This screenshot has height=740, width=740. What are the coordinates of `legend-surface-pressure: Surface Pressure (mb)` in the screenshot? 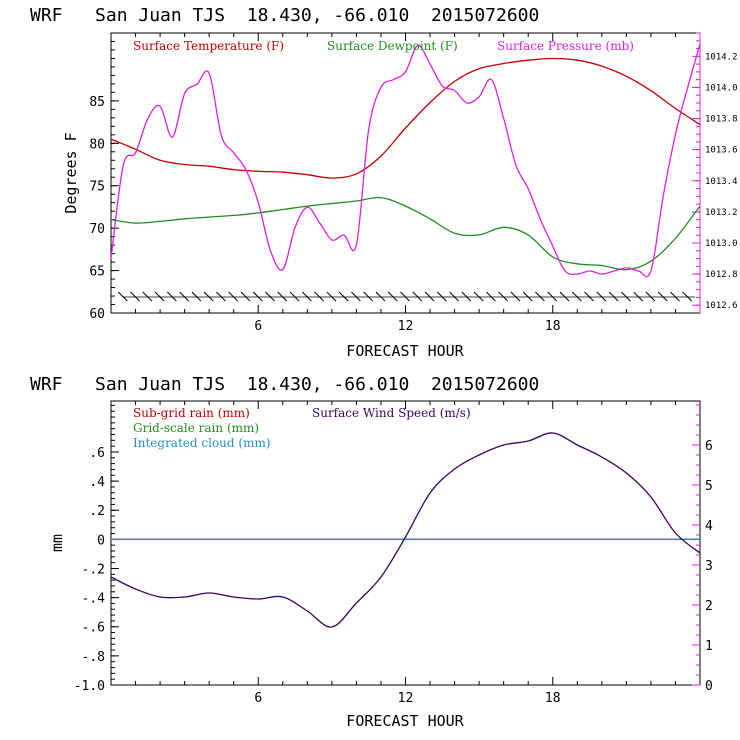 It's located at (565, 46).